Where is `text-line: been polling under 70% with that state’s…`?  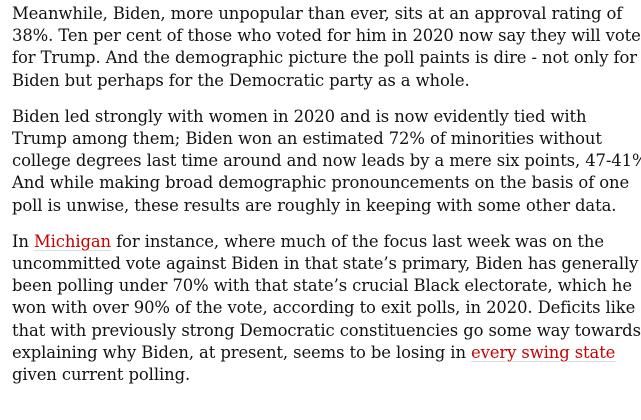
text-line: been polling under 70% with that state’s… is located at coordinates (322, 286).